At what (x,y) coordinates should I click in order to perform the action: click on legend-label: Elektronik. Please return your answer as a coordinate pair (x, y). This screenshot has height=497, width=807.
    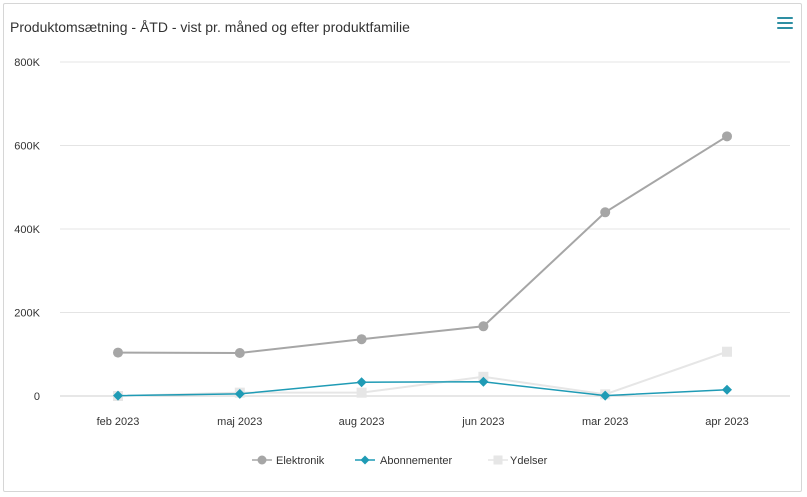
    Looking at the image, I should click on (300, 461).